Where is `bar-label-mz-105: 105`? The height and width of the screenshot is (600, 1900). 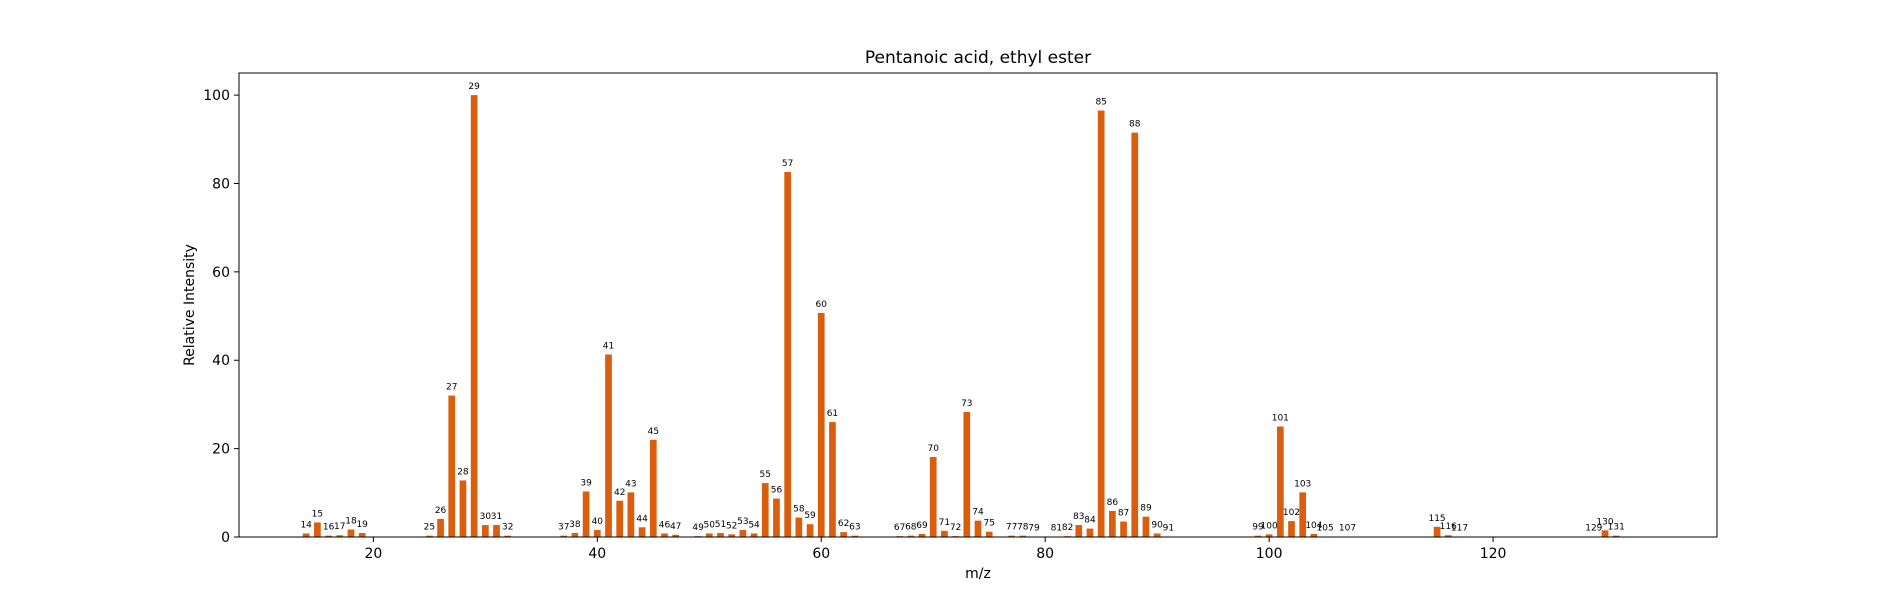
bar-label-mz-105: 105 is located at coordinates (1325, 529).